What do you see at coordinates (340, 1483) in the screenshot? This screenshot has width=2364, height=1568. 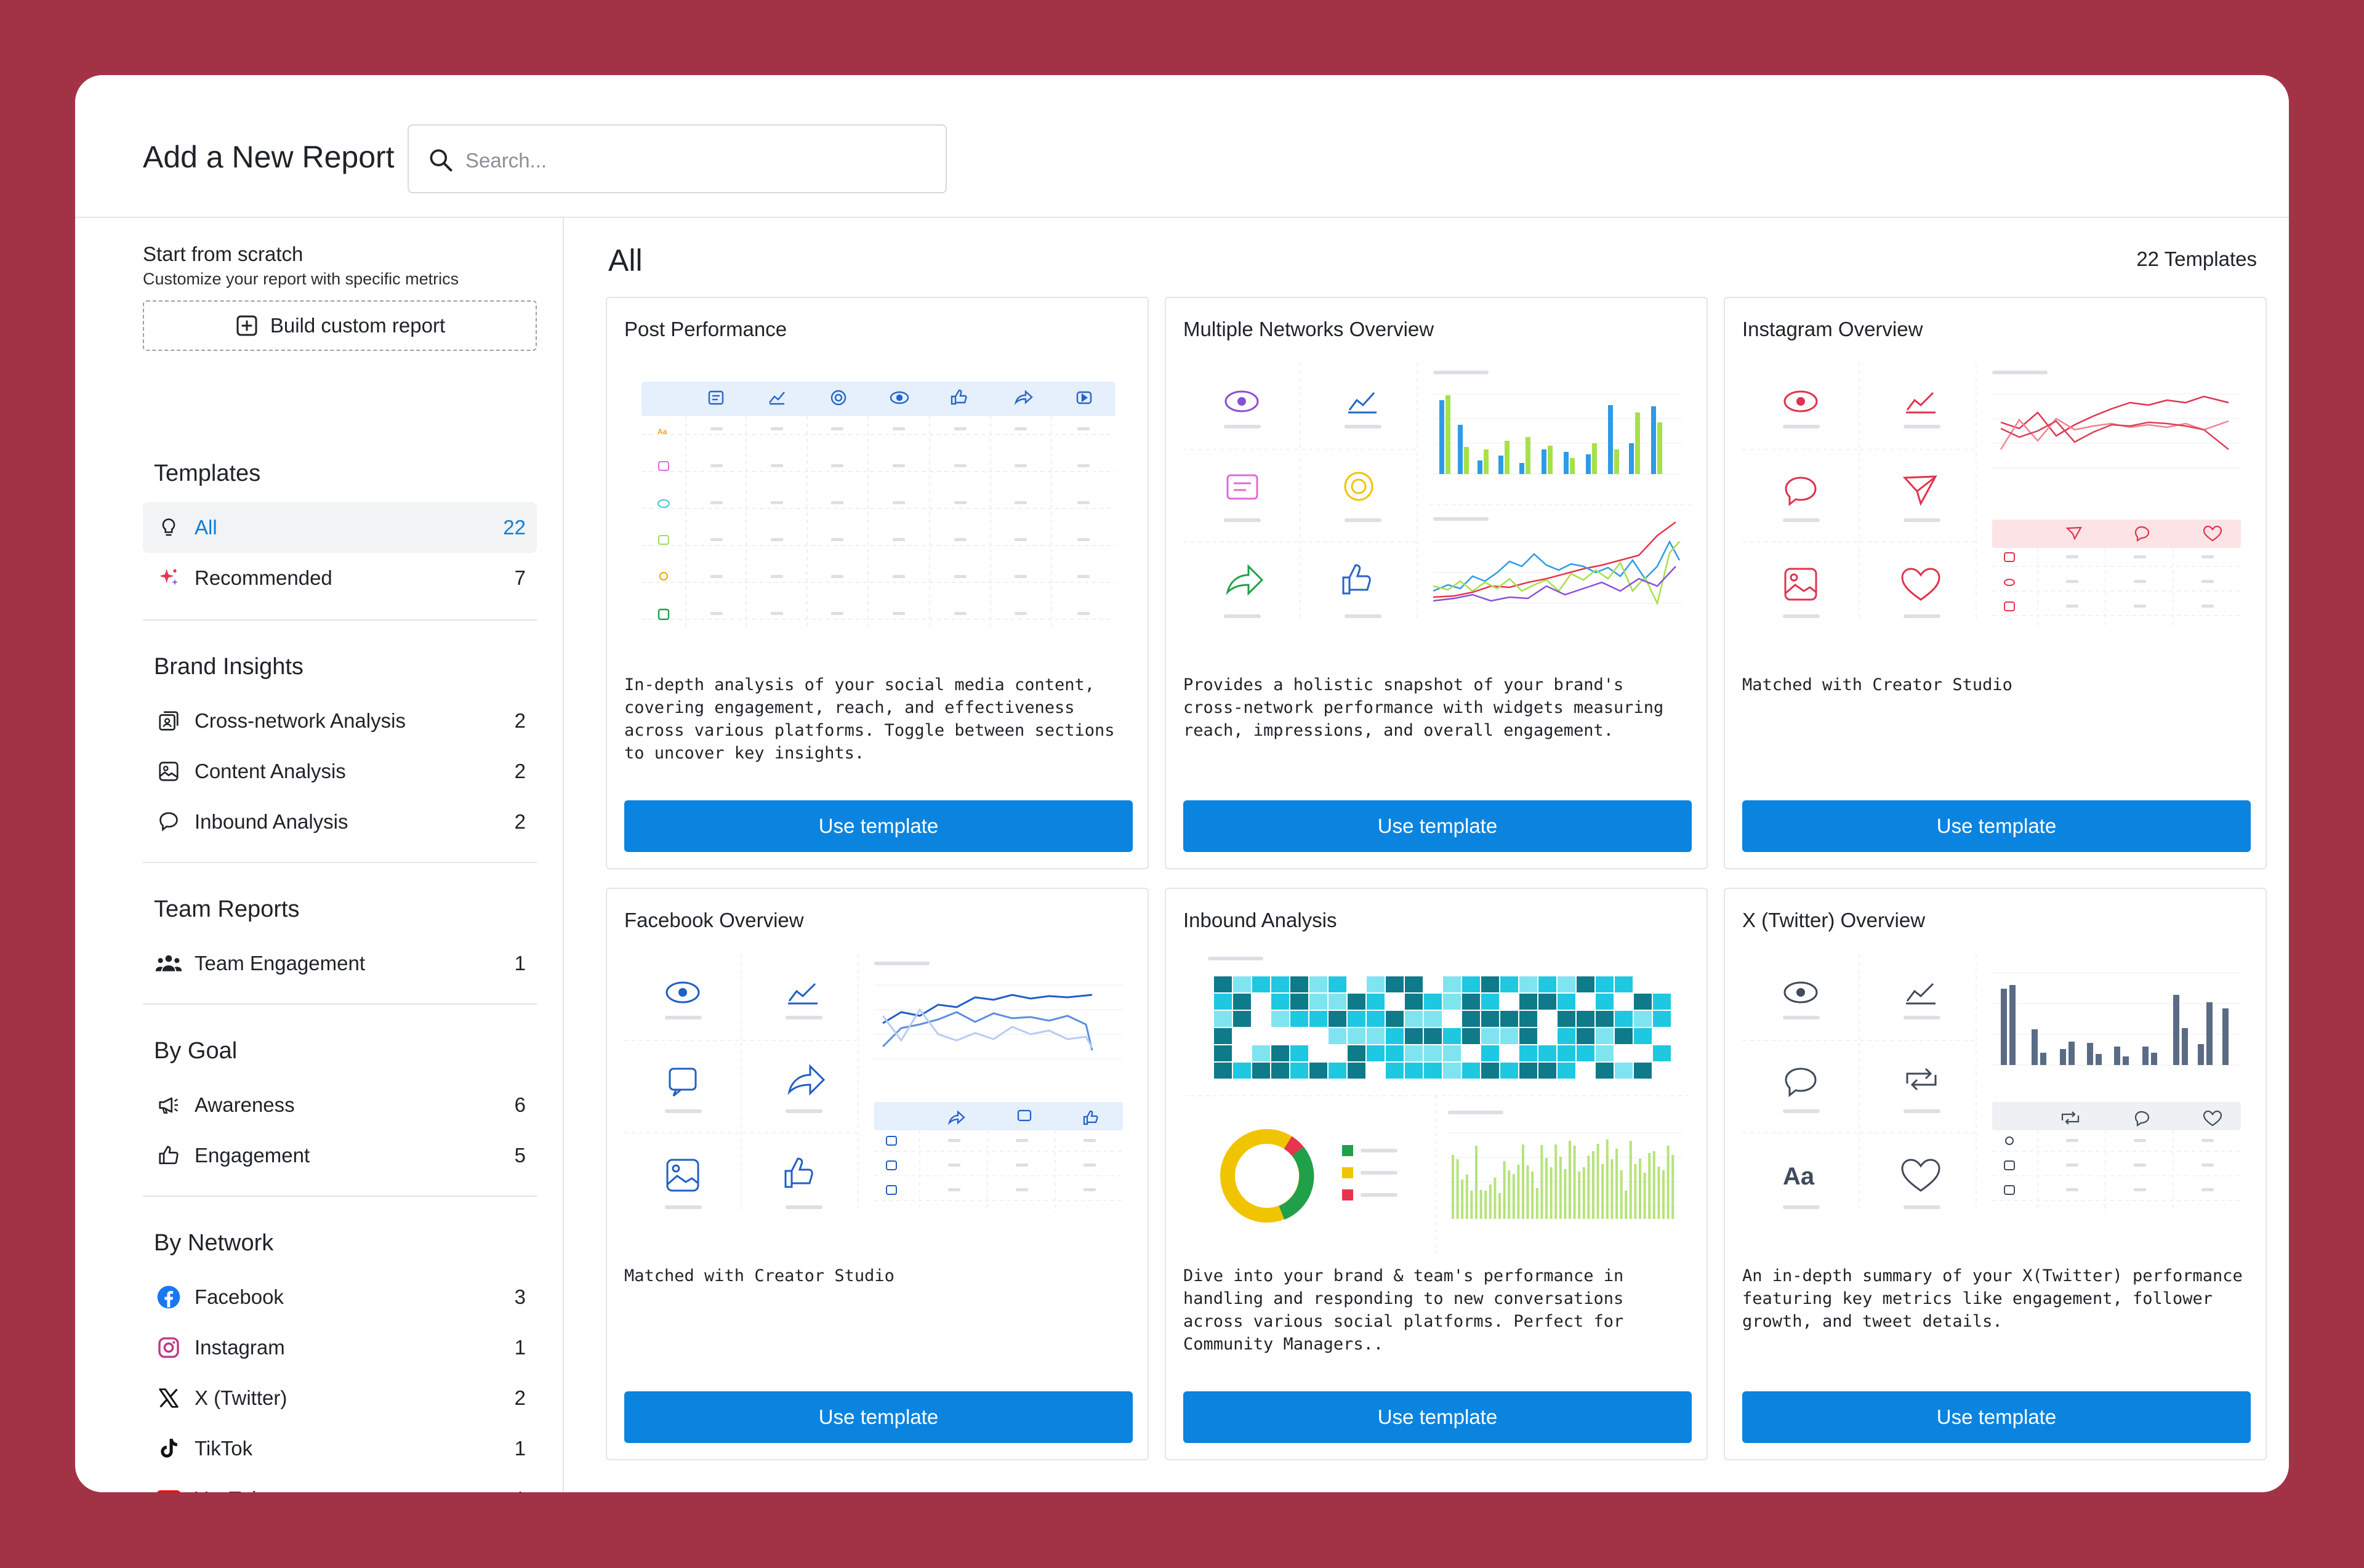 I see `sidebar-item-youtube: YouTube 1` at bounding box center [340, 1483].